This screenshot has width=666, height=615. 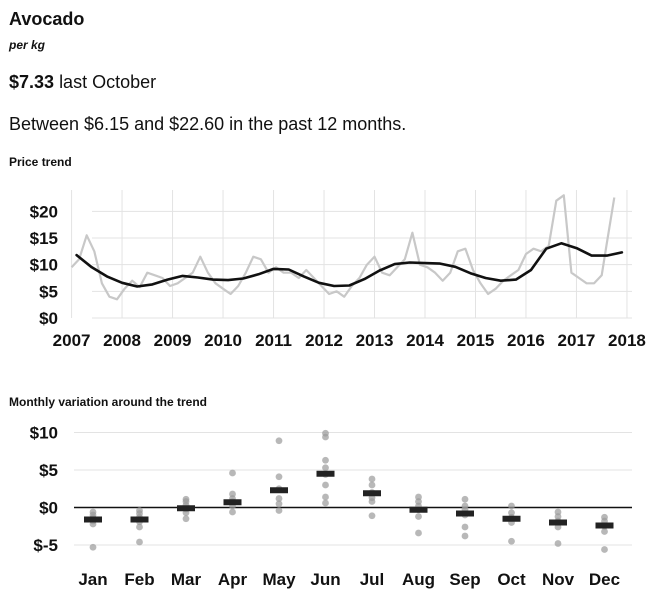 I want to click on trend-y-tick-label: $15, so click(x=44, y=238).